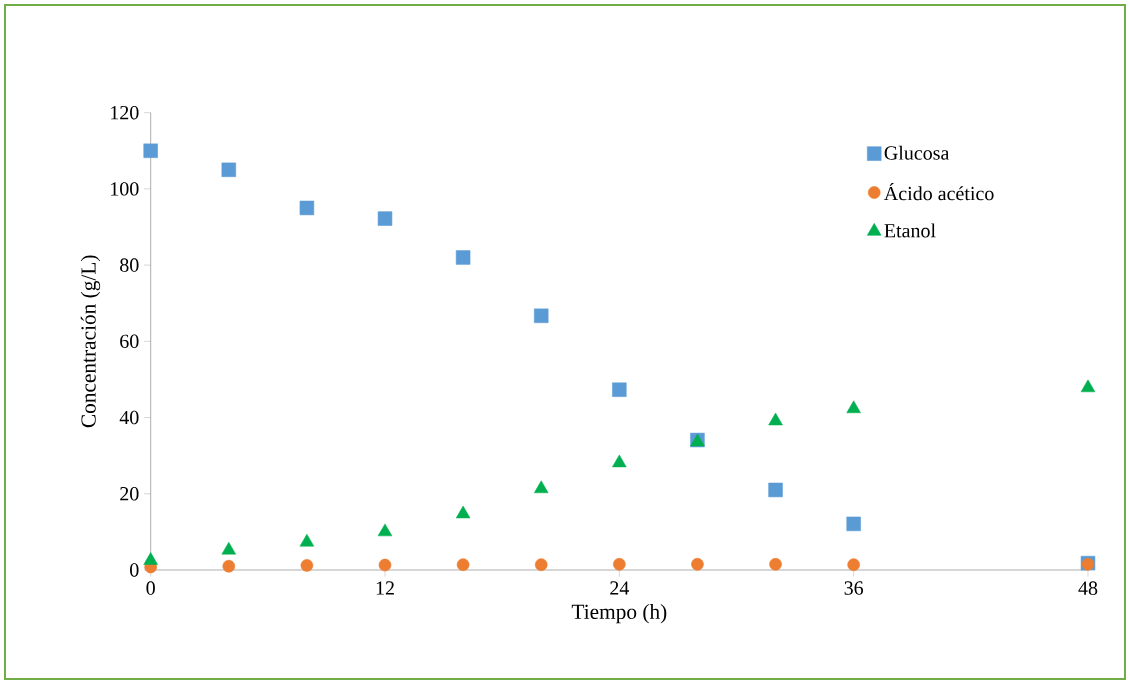 The height and width of the screenshot is (684, 1130). Describe the element at coordinates (917, 152) in the screenshot. I see `legend-label: Glucosa` at that location.